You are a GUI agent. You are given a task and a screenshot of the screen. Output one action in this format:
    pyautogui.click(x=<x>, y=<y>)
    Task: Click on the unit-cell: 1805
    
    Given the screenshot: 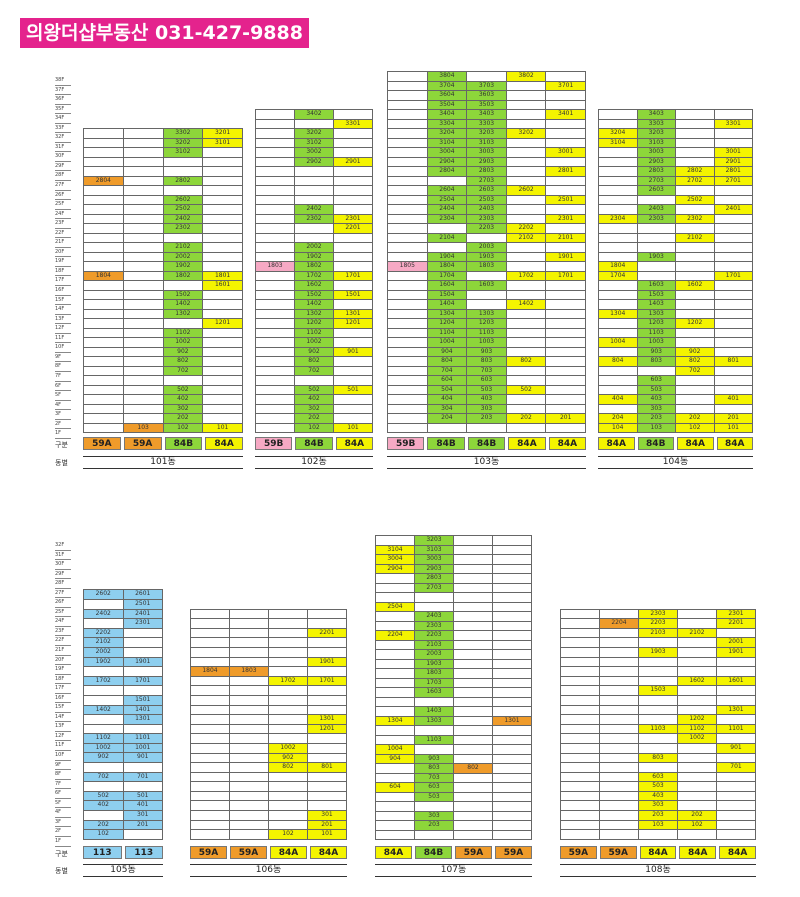 What is the action you would take?
    pyautogui.click(x=408, y=266)
    